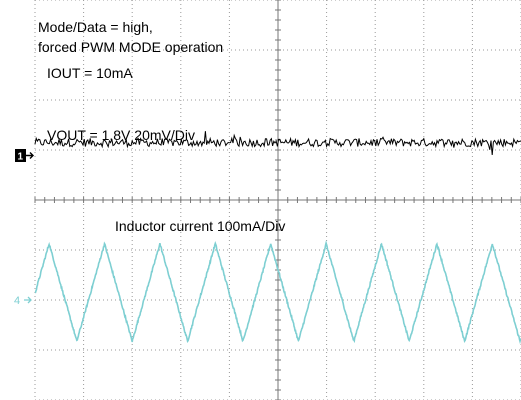 This screenshot has width=521, height=400. Describe the element at coordinates (17, 301) in the screenshot. I see `channel-4-label: 4` at that location.